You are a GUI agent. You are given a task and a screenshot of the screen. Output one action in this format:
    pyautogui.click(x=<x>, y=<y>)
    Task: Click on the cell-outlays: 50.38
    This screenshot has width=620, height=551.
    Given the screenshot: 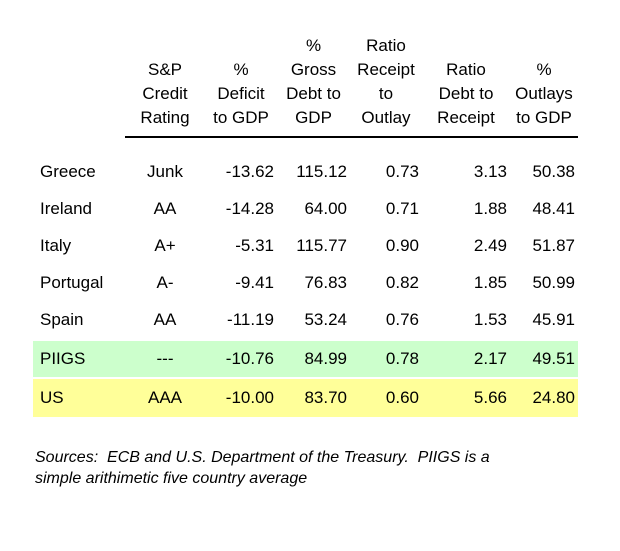 What is the action you would take?
    pyautogui.click(x=553, y=171)
    